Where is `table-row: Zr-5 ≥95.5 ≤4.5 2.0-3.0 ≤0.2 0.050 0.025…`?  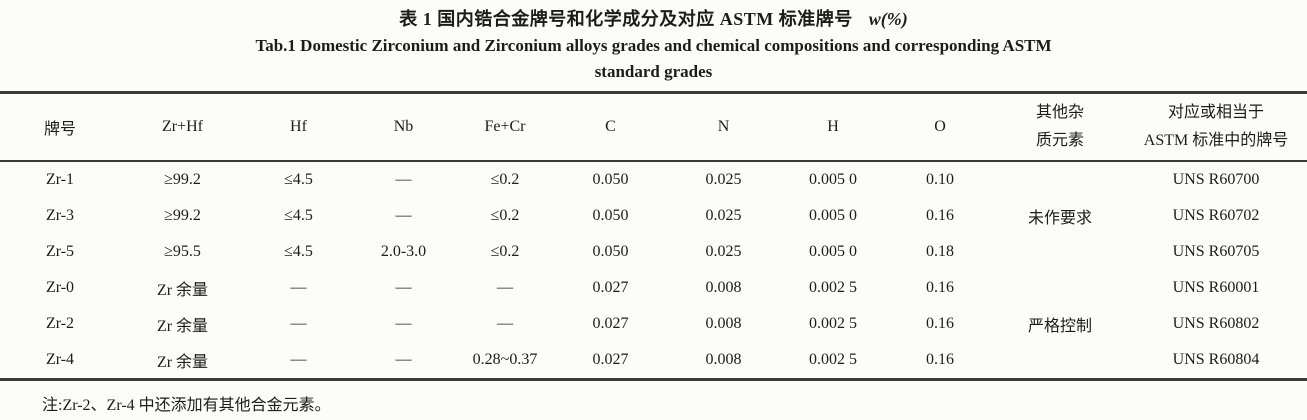 table-row: Zr-5 ≥95.5 ≤4.5 2.0-3.0 ≤0.2 0.050 0.025… is located at coordinates (653, 252).